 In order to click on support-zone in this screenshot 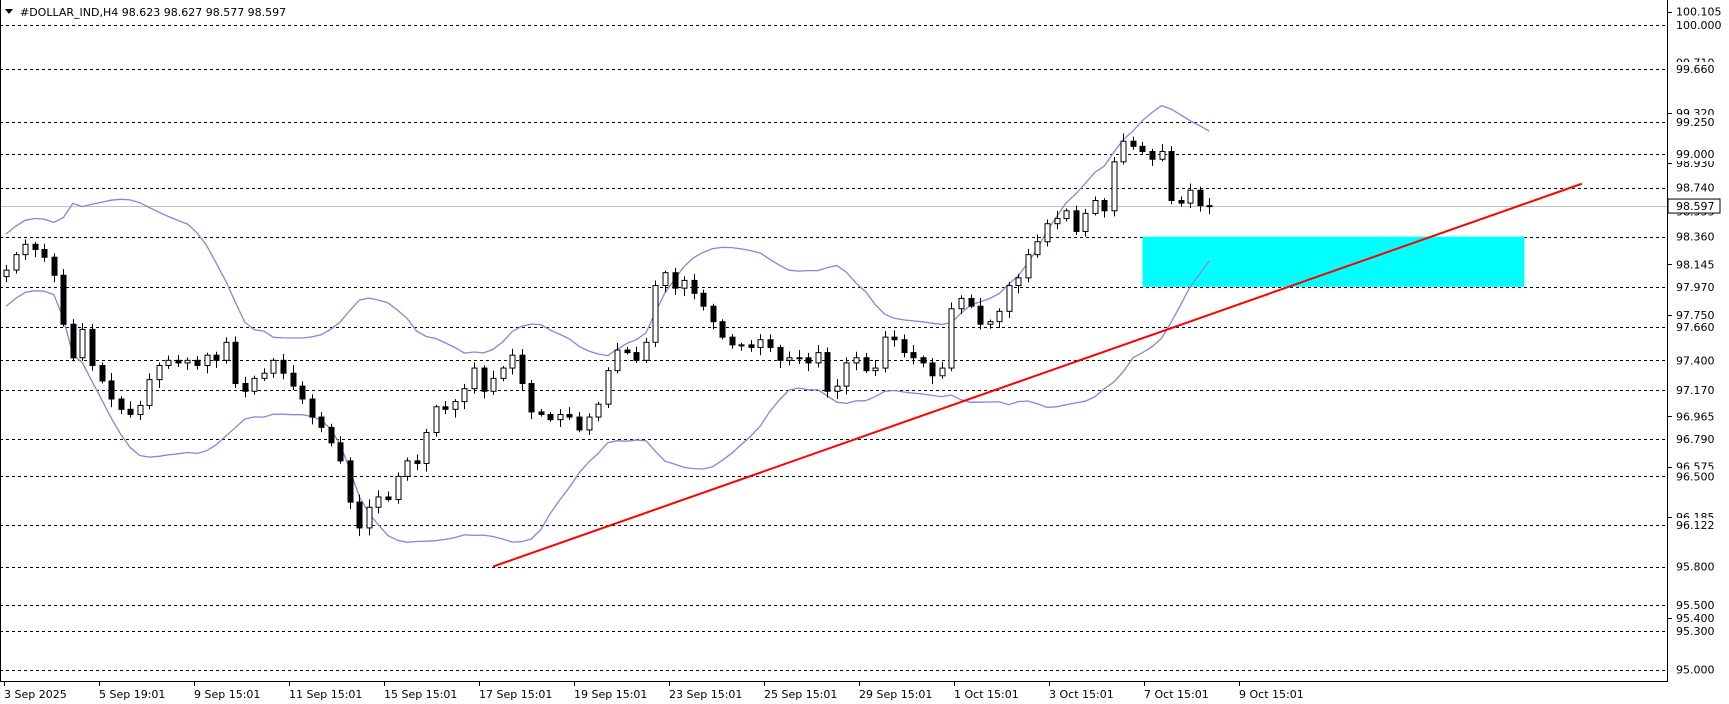, I will do `click(1333, 261)`.